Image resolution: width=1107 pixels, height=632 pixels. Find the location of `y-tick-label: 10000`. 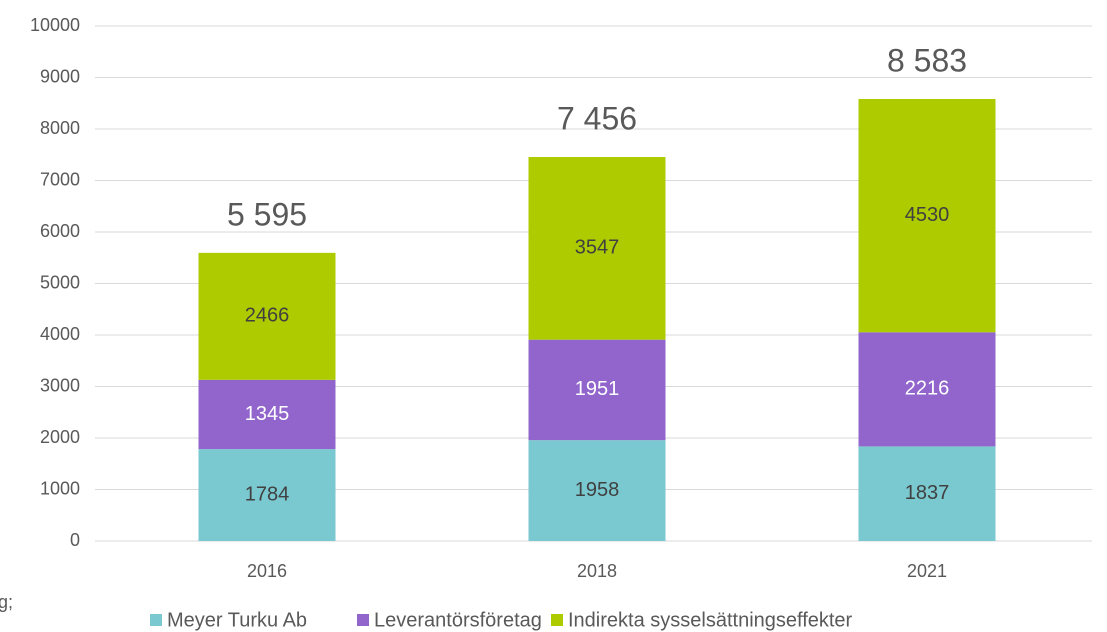

y-tick-label: 10000 is located at coordinates (55, 25).